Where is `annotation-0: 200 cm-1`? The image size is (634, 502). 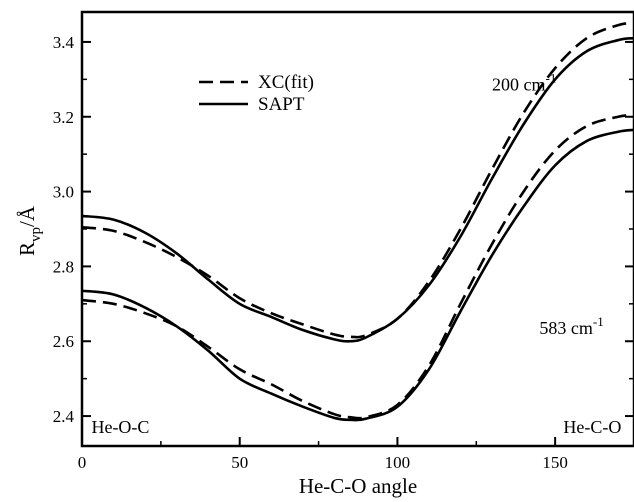
annotation-0: 200 cm-1 is located at coordinates (524, 83).